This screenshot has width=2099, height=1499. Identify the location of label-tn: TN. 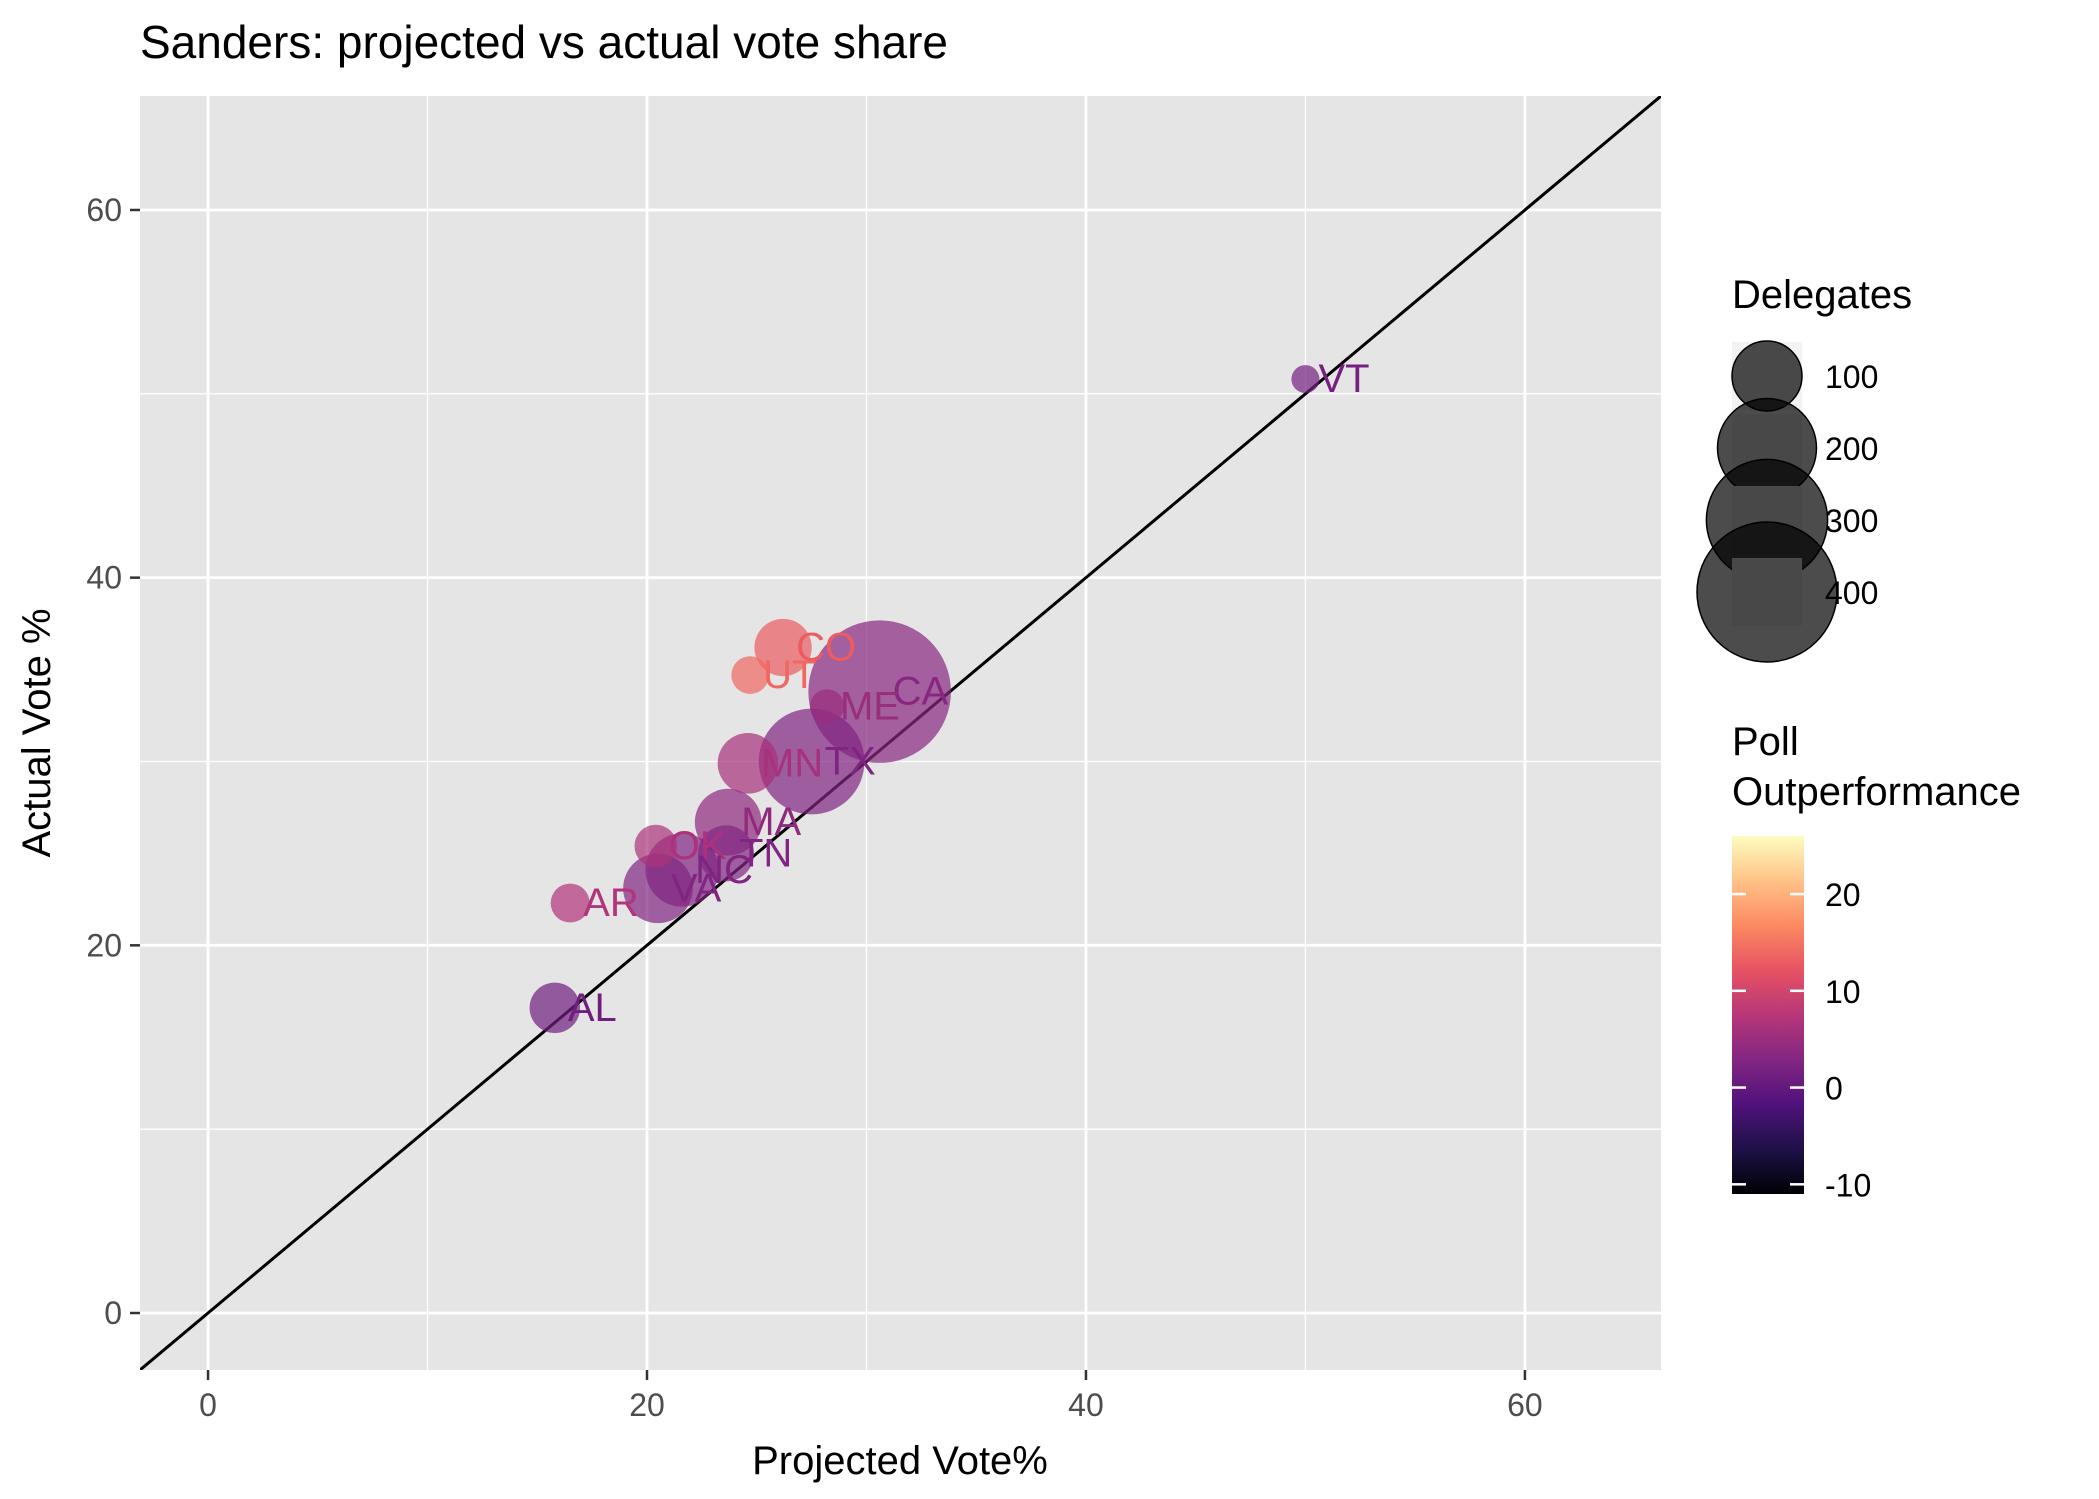
(765, 853).